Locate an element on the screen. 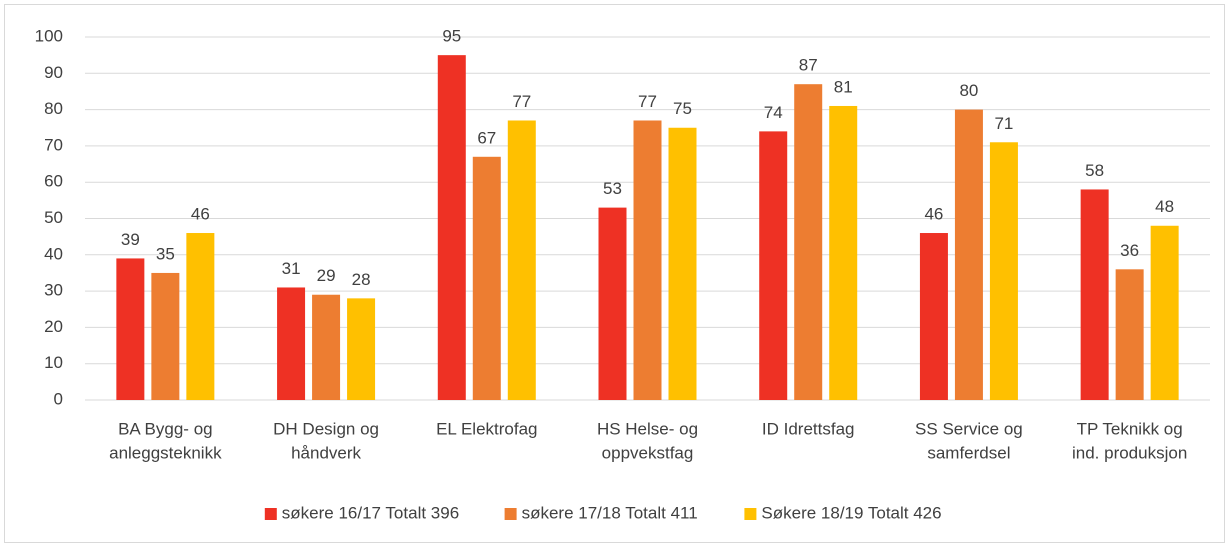  data-label: 87 is located at coordinates (808, 65).